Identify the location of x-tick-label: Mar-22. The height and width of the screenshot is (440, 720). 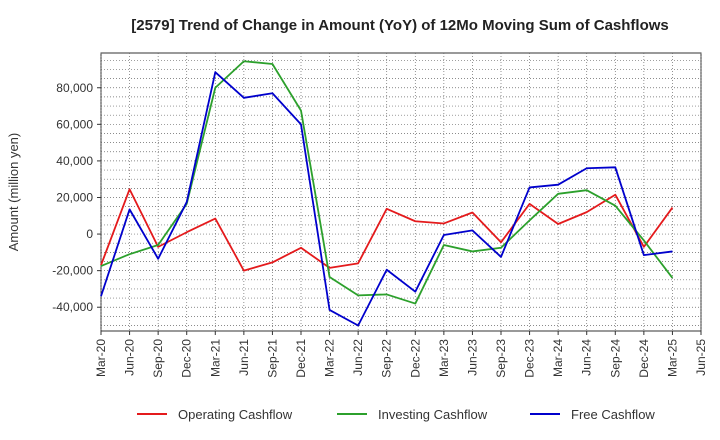
(330, 358).